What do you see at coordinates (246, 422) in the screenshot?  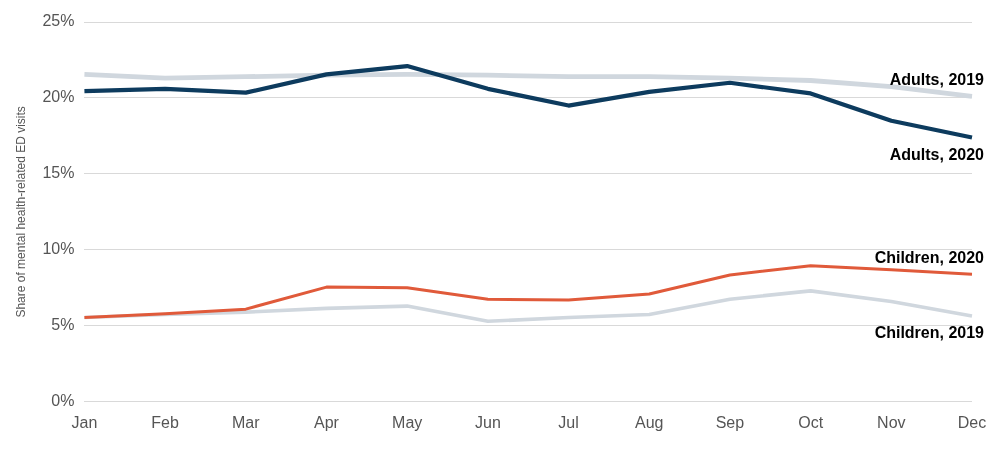 I see `x-tick-label: Mar` at bounding box center [246, 422].